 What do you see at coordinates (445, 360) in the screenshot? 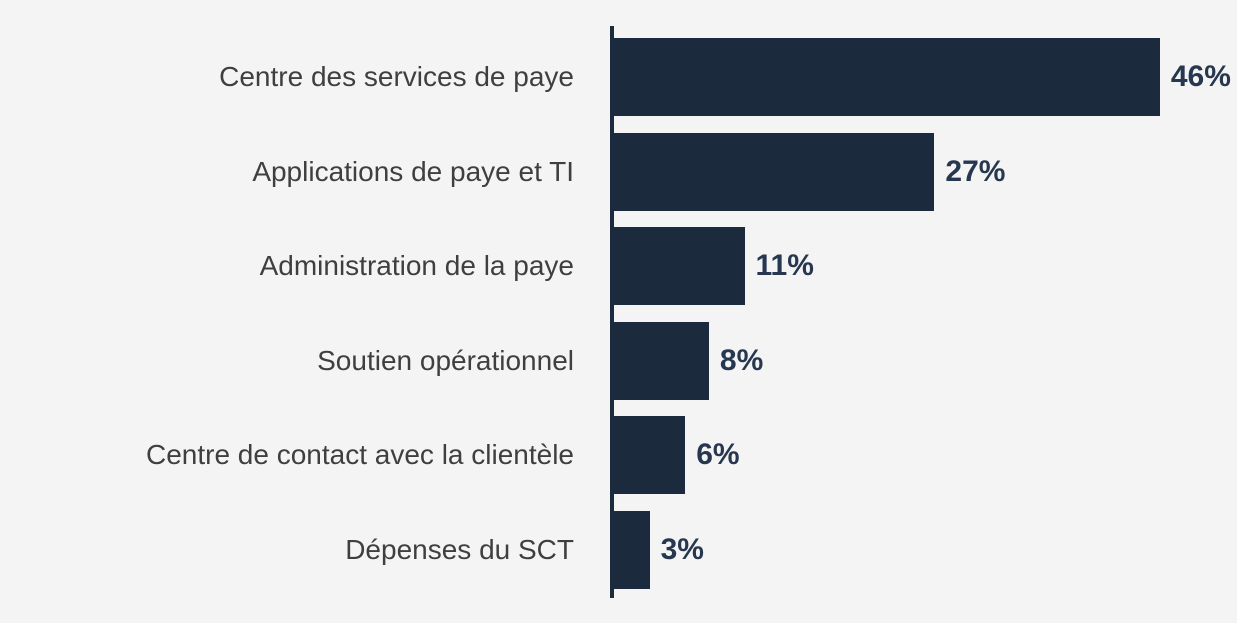
I see `category-label: Soutien opérationnel` at bounding box center [445, 360].